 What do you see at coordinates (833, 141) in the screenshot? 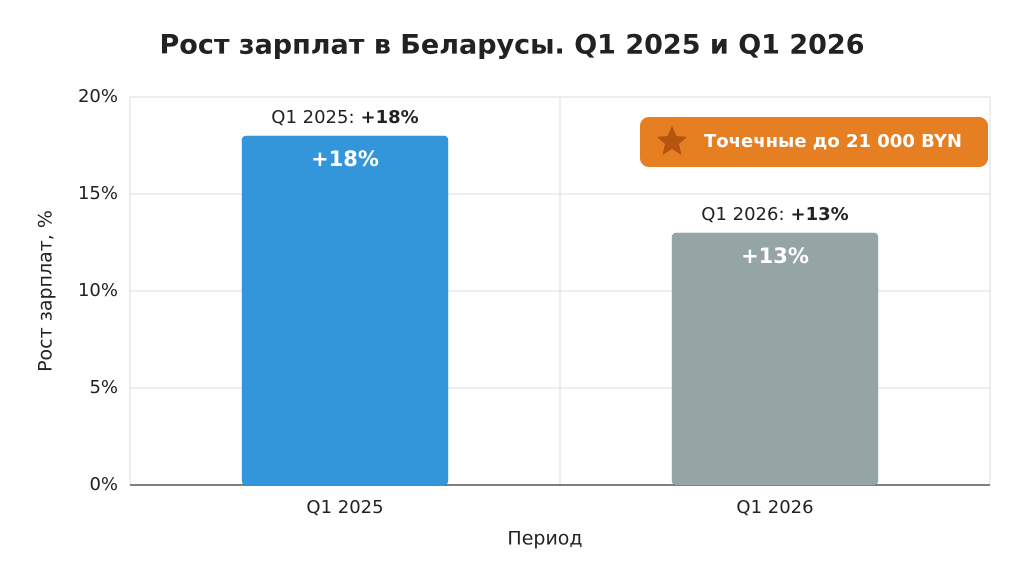
I see `badge-text: Точечные до 21 000 BYN` at bounding box center [833, 141].